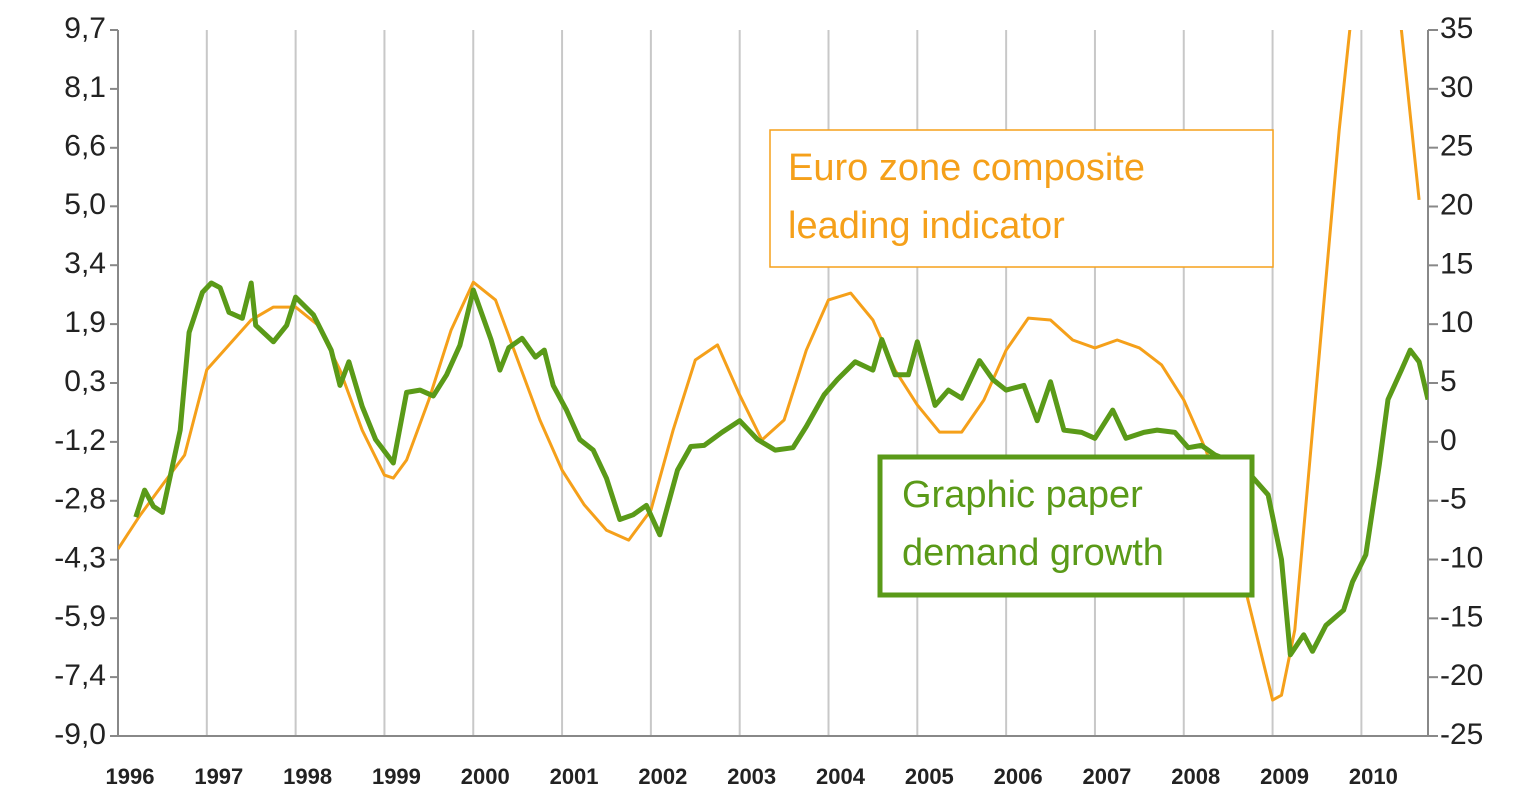 The height and width of the screenshot is (796, 1522). What do you see at coordinates (1461, 675) in the screenshot?
I see `y2-tick-label: -20` at bounding box center [1461, 675].